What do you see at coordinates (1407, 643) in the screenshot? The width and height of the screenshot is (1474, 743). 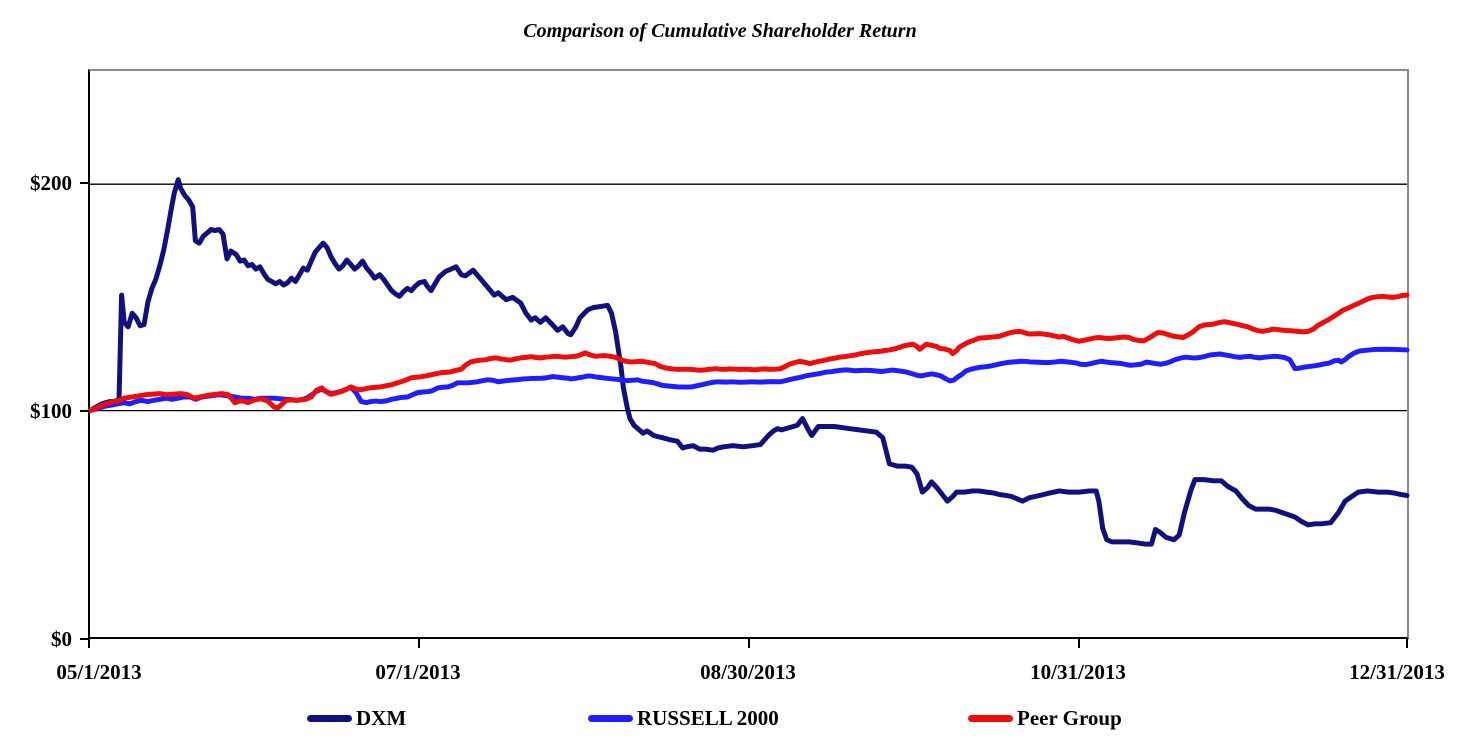 I see `x-tick-december` at bounding box center [1407, 643].